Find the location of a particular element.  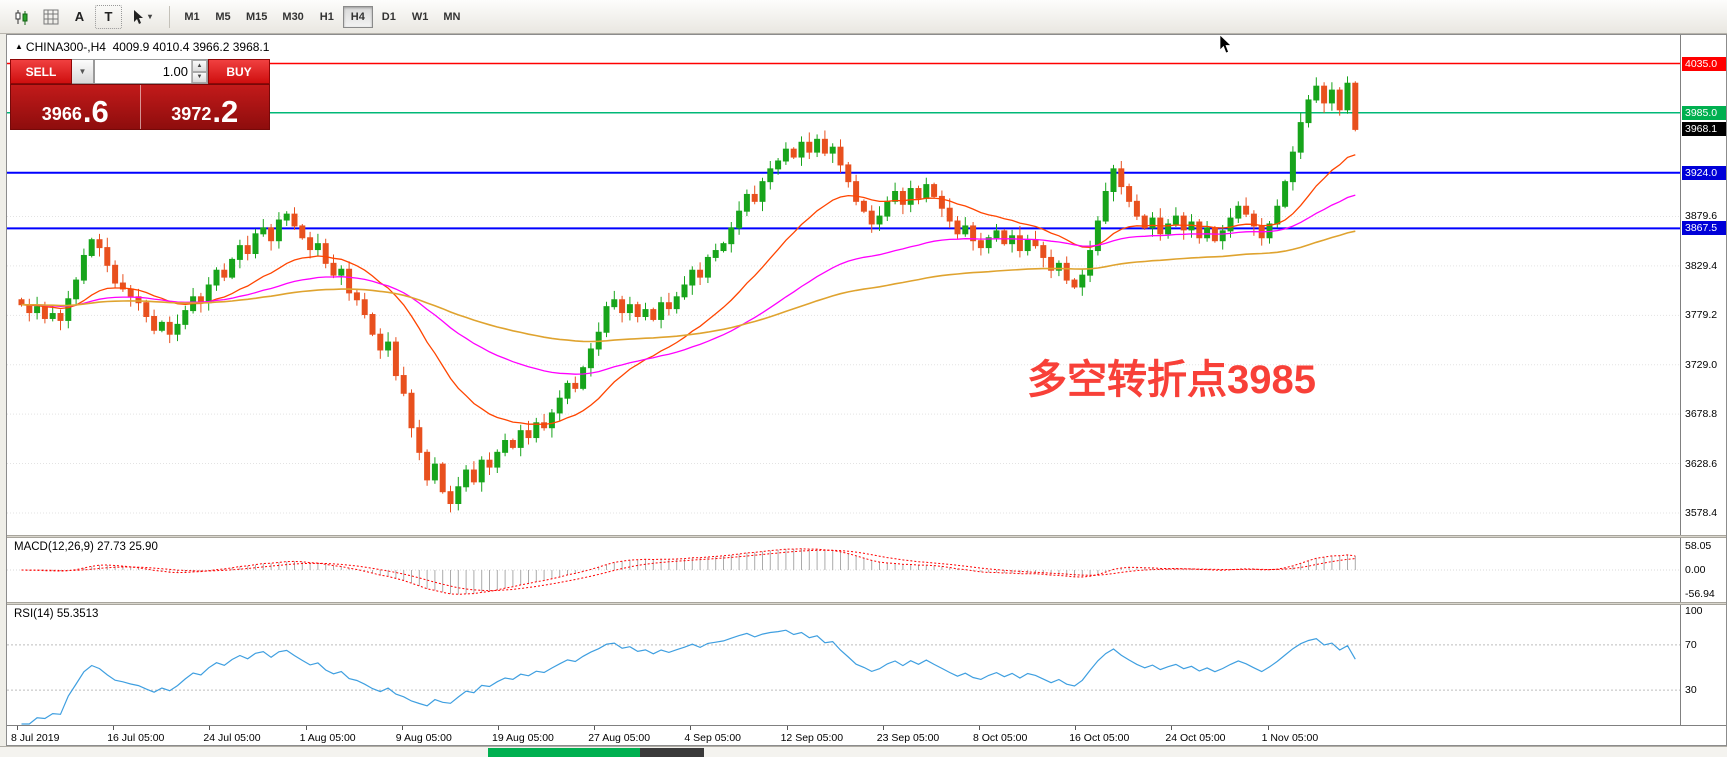

timeframe-mn: MN is located at coordinates (452, 16).